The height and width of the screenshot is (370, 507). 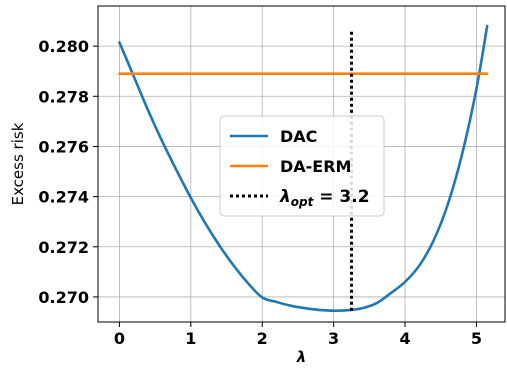 I want to click on x-tick-label: 4, so click(x=404, y=338).